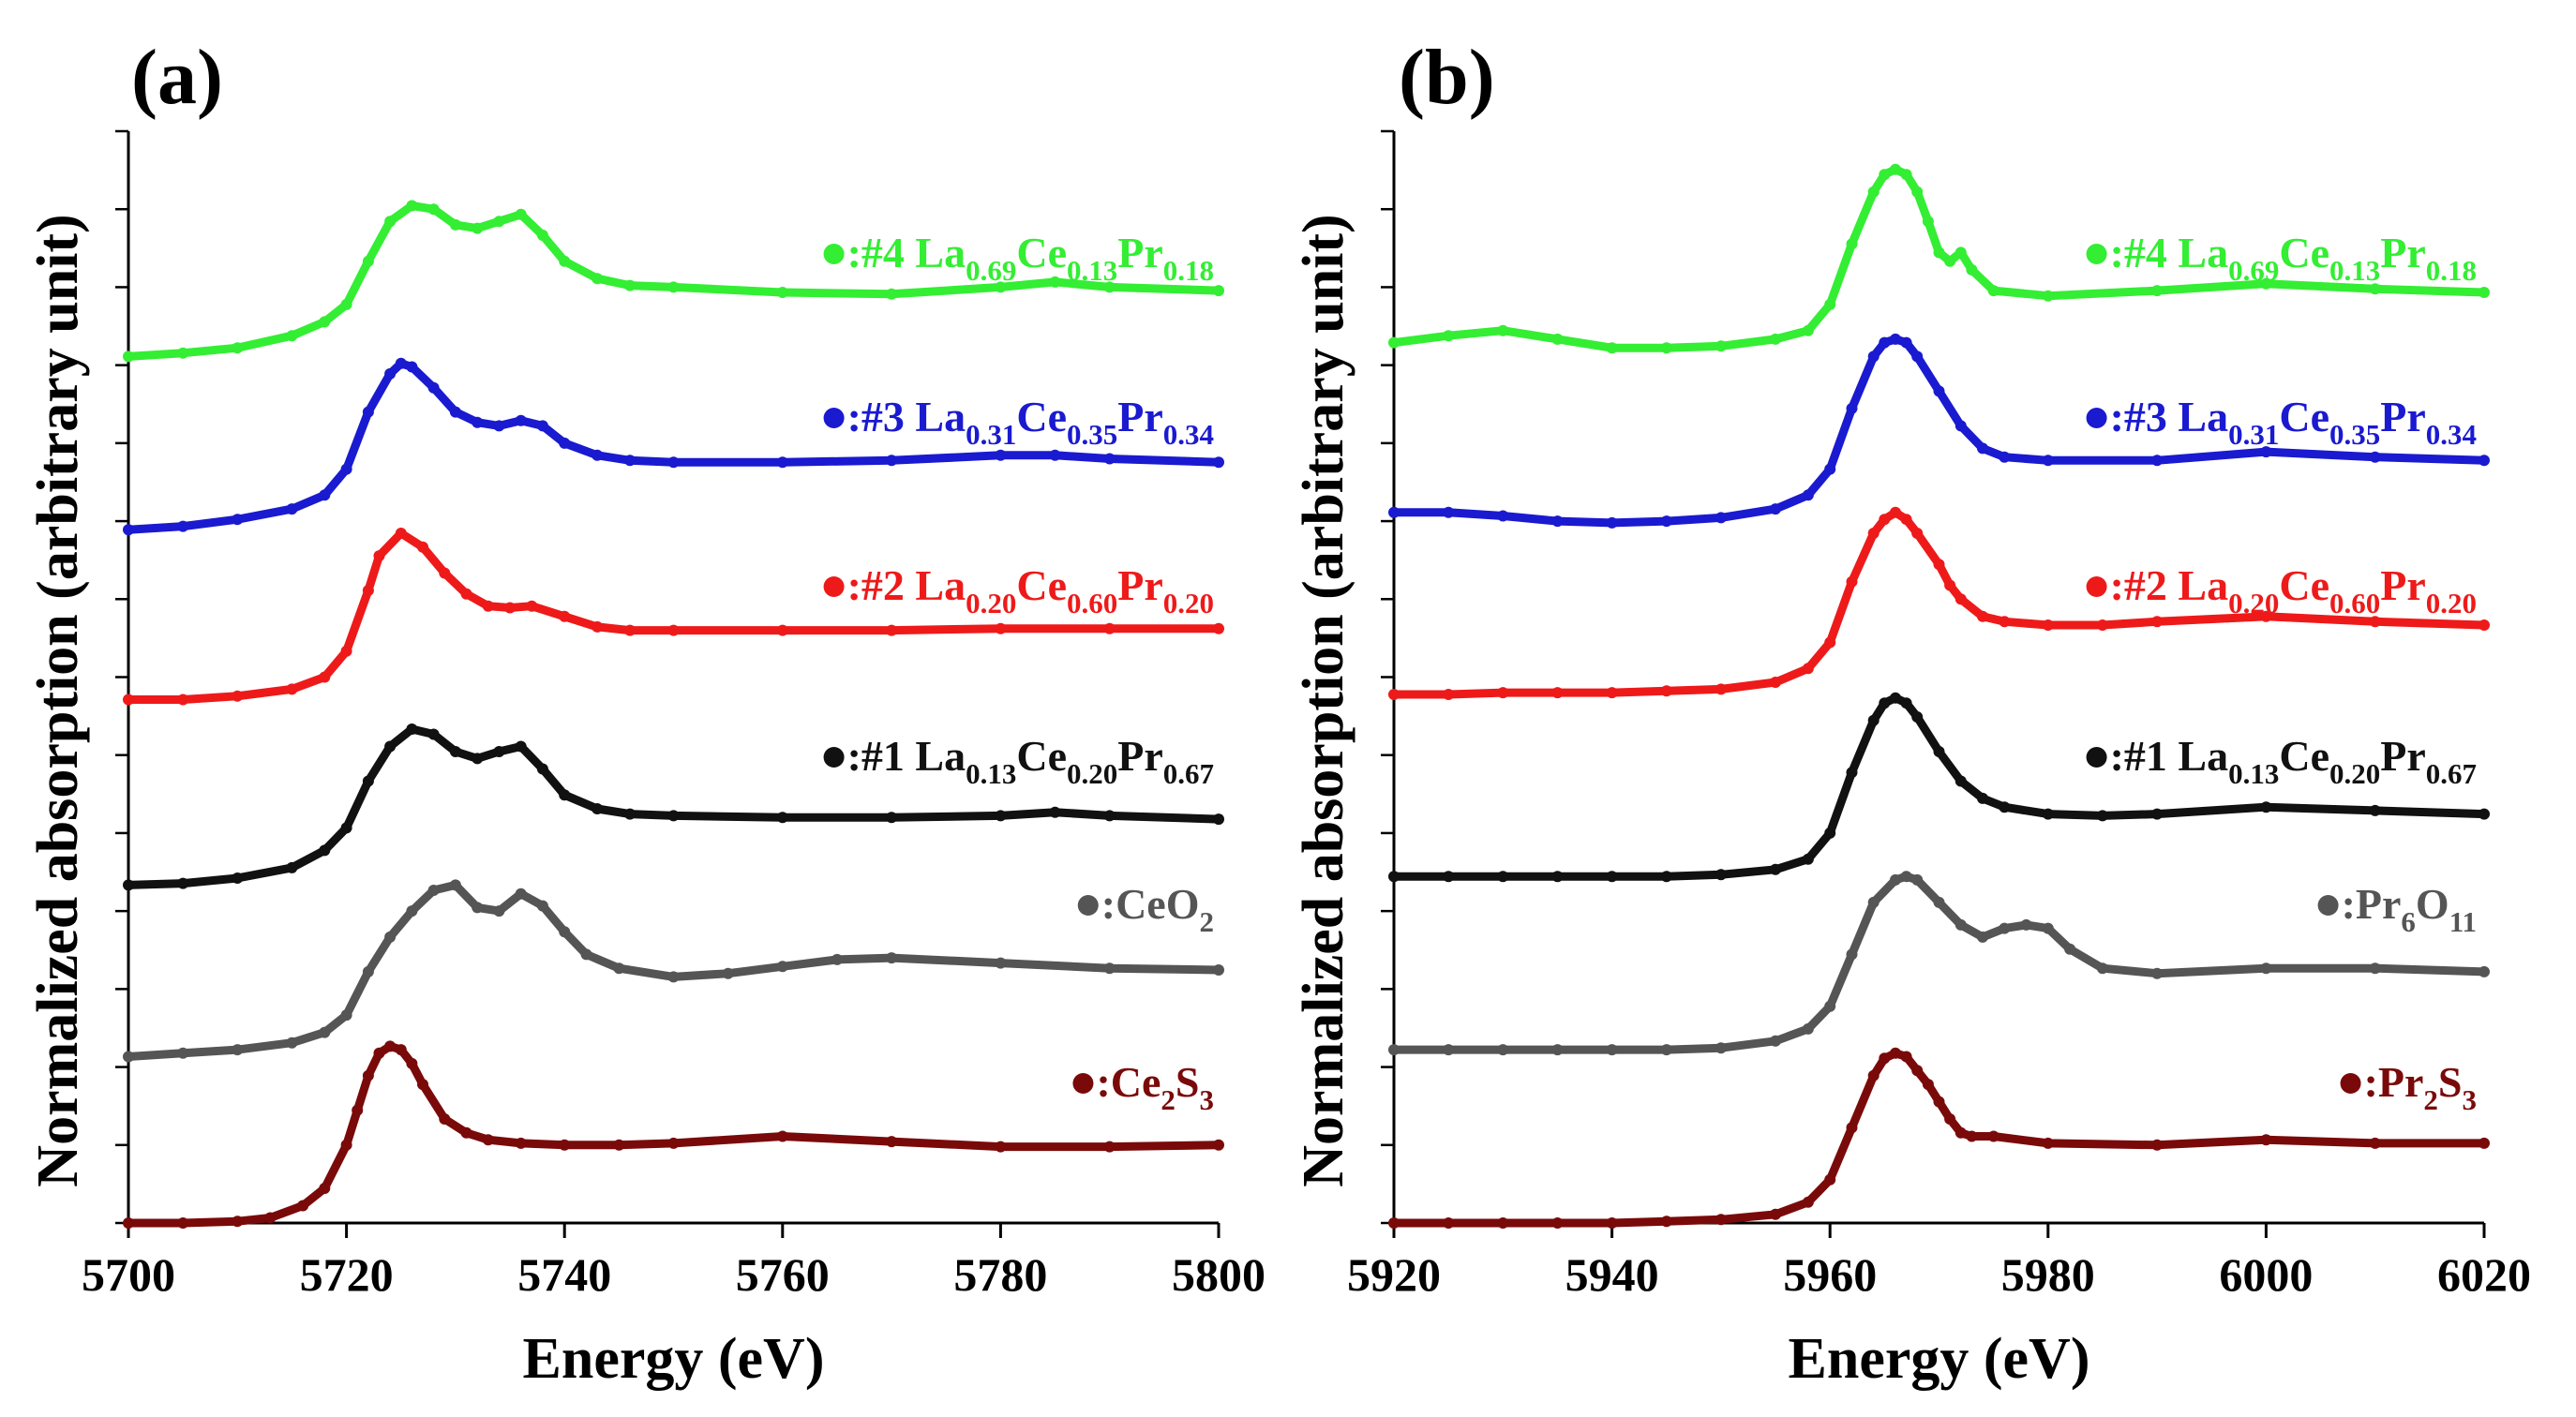 This screenshot has height=1417, width=2576. I want to click on panel-label: (a), so click(177, 78).